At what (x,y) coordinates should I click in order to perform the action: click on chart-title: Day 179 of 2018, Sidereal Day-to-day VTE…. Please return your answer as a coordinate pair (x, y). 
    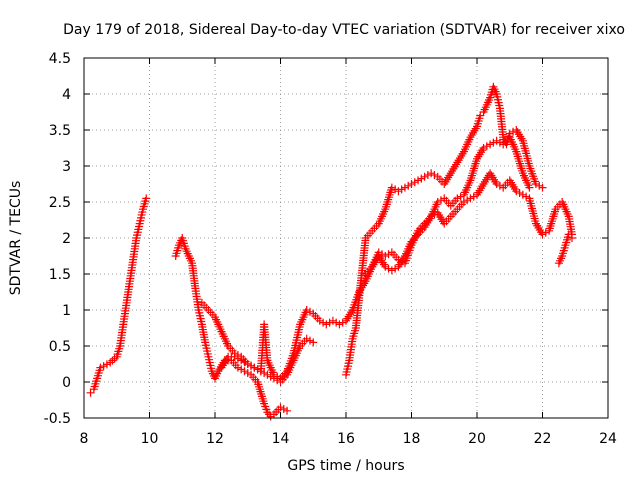
    Looking at the image, I should click on (344, 30).